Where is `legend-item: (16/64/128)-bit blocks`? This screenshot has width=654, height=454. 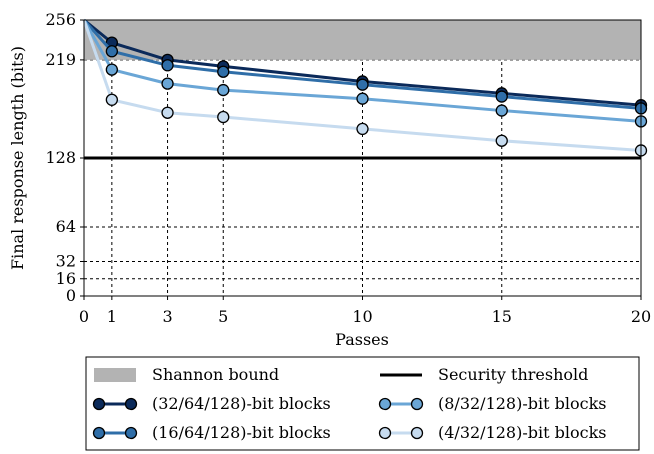
legend-item: (16/64/128)-bit blocks is located at coordinates (211, 432).